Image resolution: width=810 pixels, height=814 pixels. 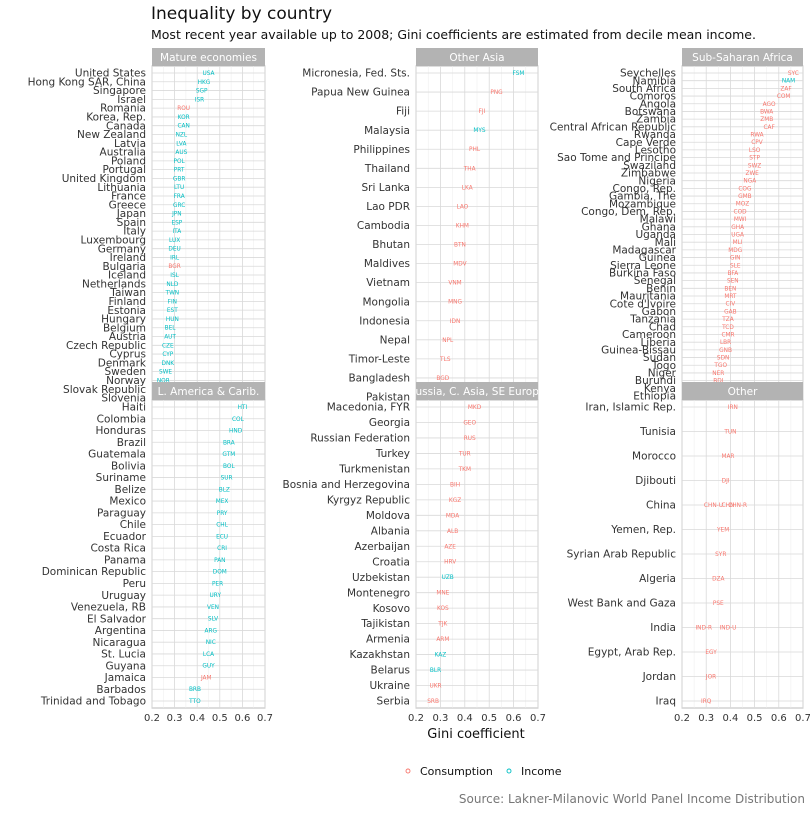 I want to click on point-label: HUN, so click(x=172, y=320).